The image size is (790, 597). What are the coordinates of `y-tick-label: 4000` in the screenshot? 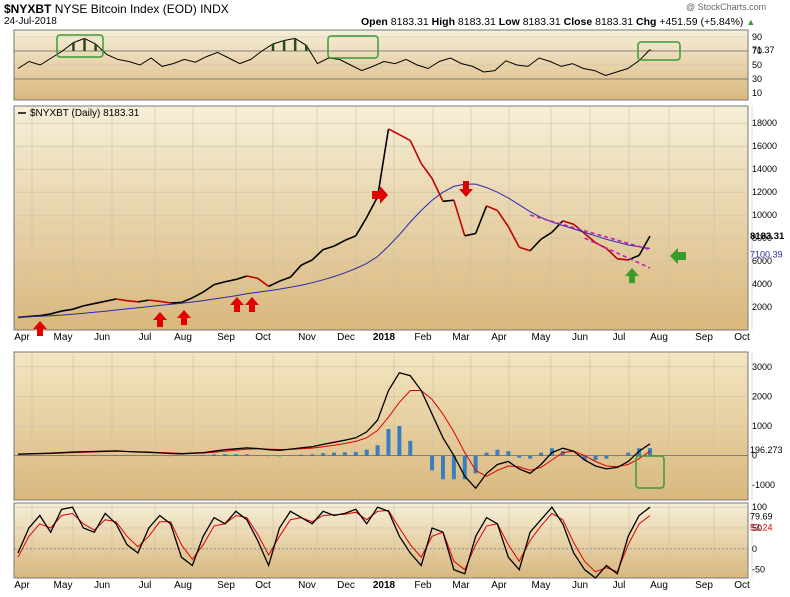 It's located at (762, 284).